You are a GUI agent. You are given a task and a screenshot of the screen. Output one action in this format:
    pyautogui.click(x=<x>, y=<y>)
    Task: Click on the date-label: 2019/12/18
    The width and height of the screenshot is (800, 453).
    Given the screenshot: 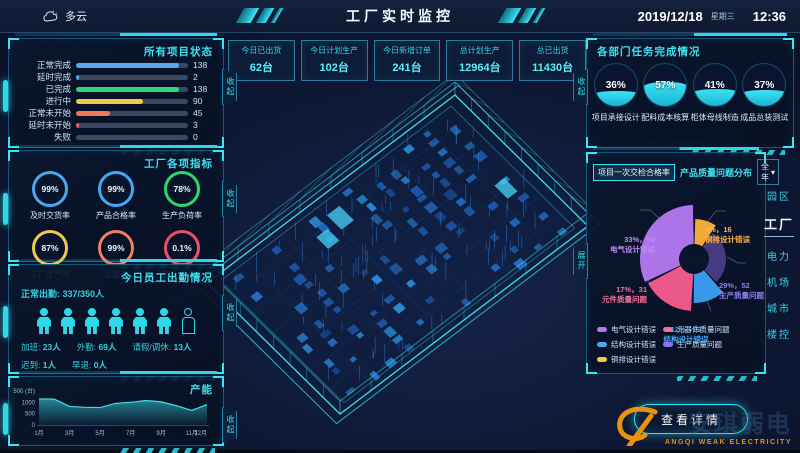 What is the action you would take?
    pyautogui.click(x=670, y=16)
    